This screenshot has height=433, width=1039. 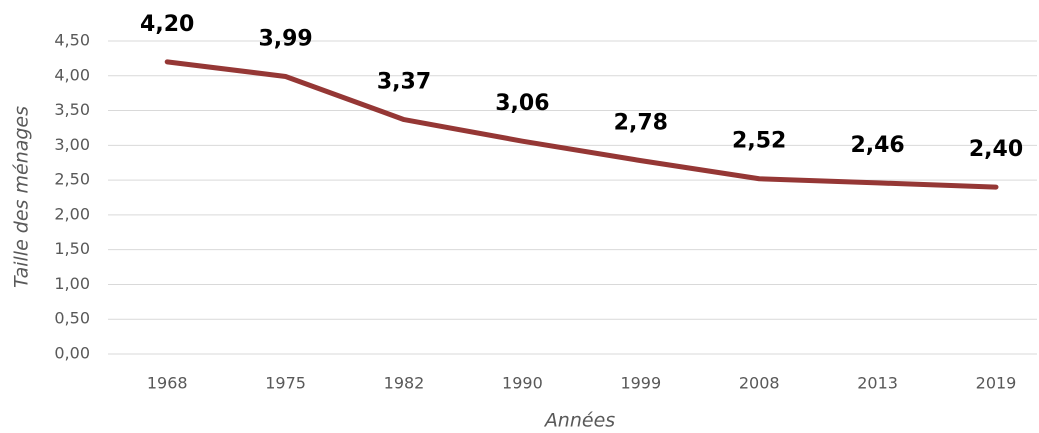 I want to click on x-tick-label: 1990, so click(x=522, y=383).